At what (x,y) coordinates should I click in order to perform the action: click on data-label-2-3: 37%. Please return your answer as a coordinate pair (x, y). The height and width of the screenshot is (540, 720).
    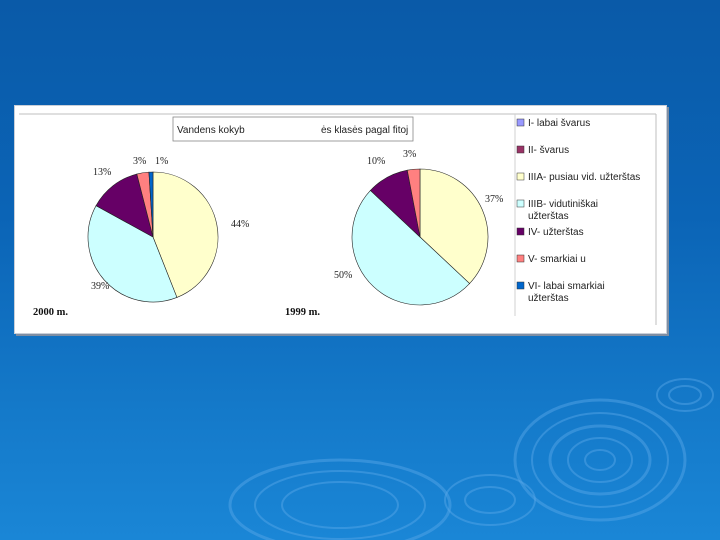
    Looking at the image, I should click on (494, 199).